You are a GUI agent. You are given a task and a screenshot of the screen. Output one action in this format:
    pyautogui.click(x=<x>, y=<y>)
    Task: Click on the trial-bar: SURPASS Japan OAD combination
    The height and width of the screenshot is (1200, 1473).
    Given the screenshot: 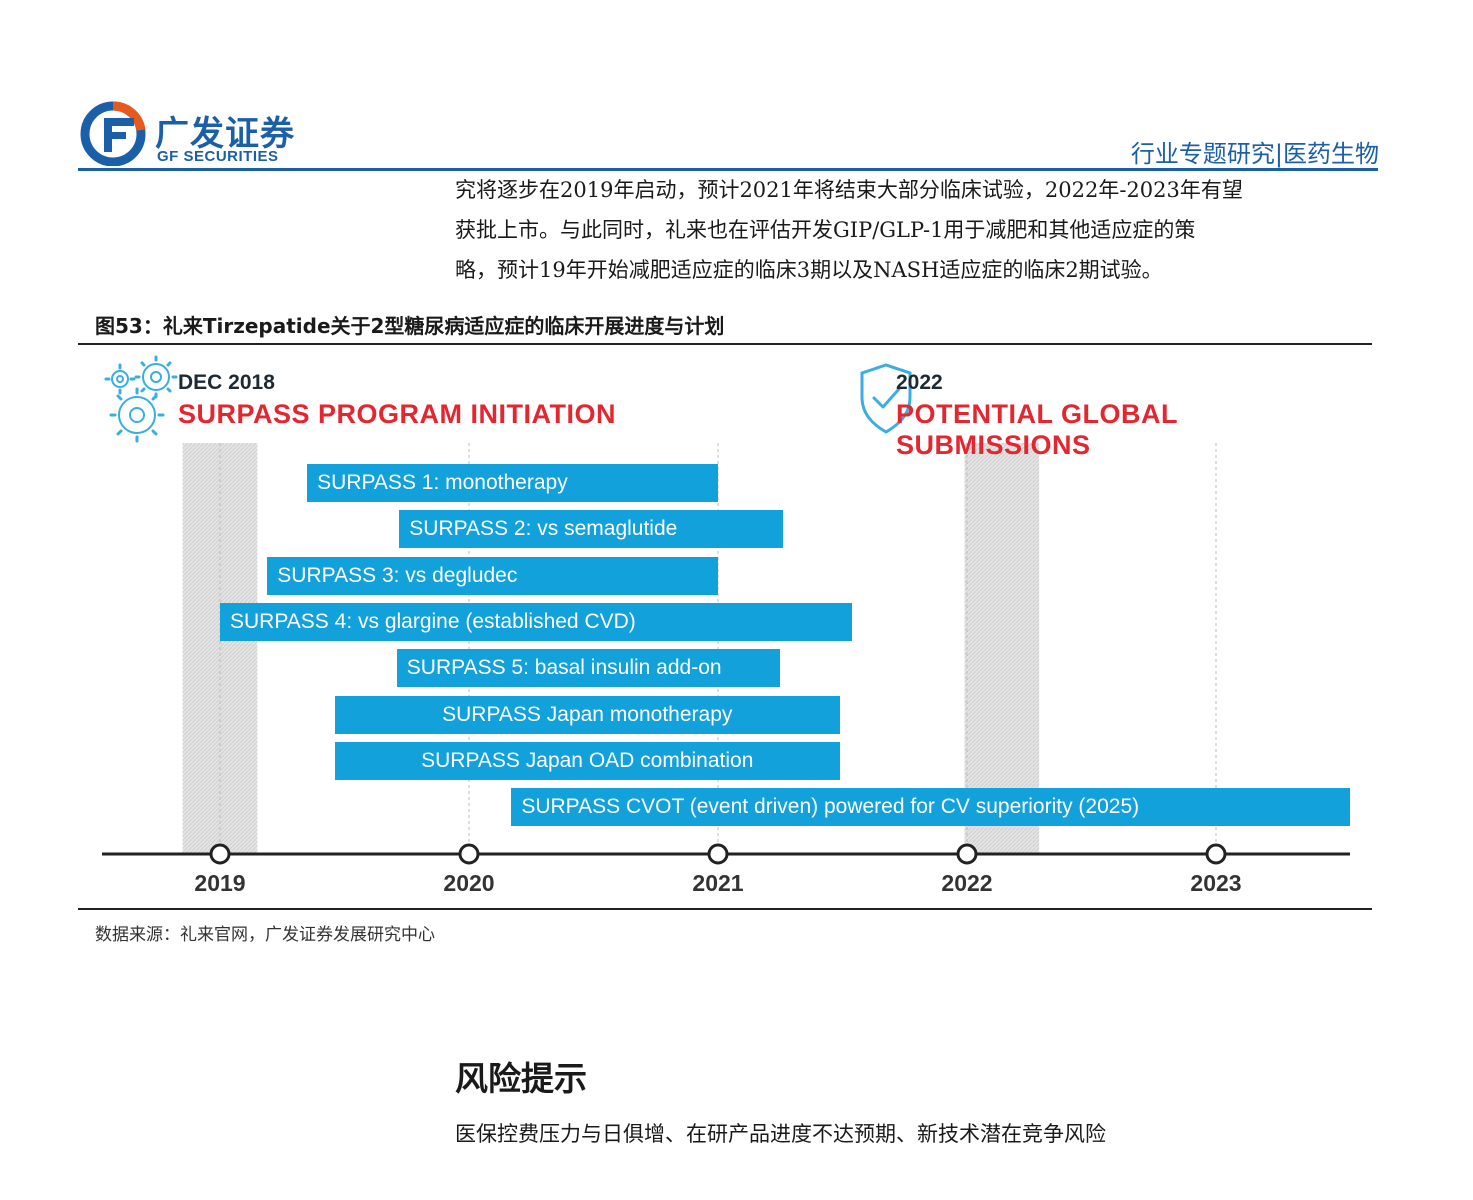 What is the action you would take?
    pyautogui.click(x=587, y=760)
    